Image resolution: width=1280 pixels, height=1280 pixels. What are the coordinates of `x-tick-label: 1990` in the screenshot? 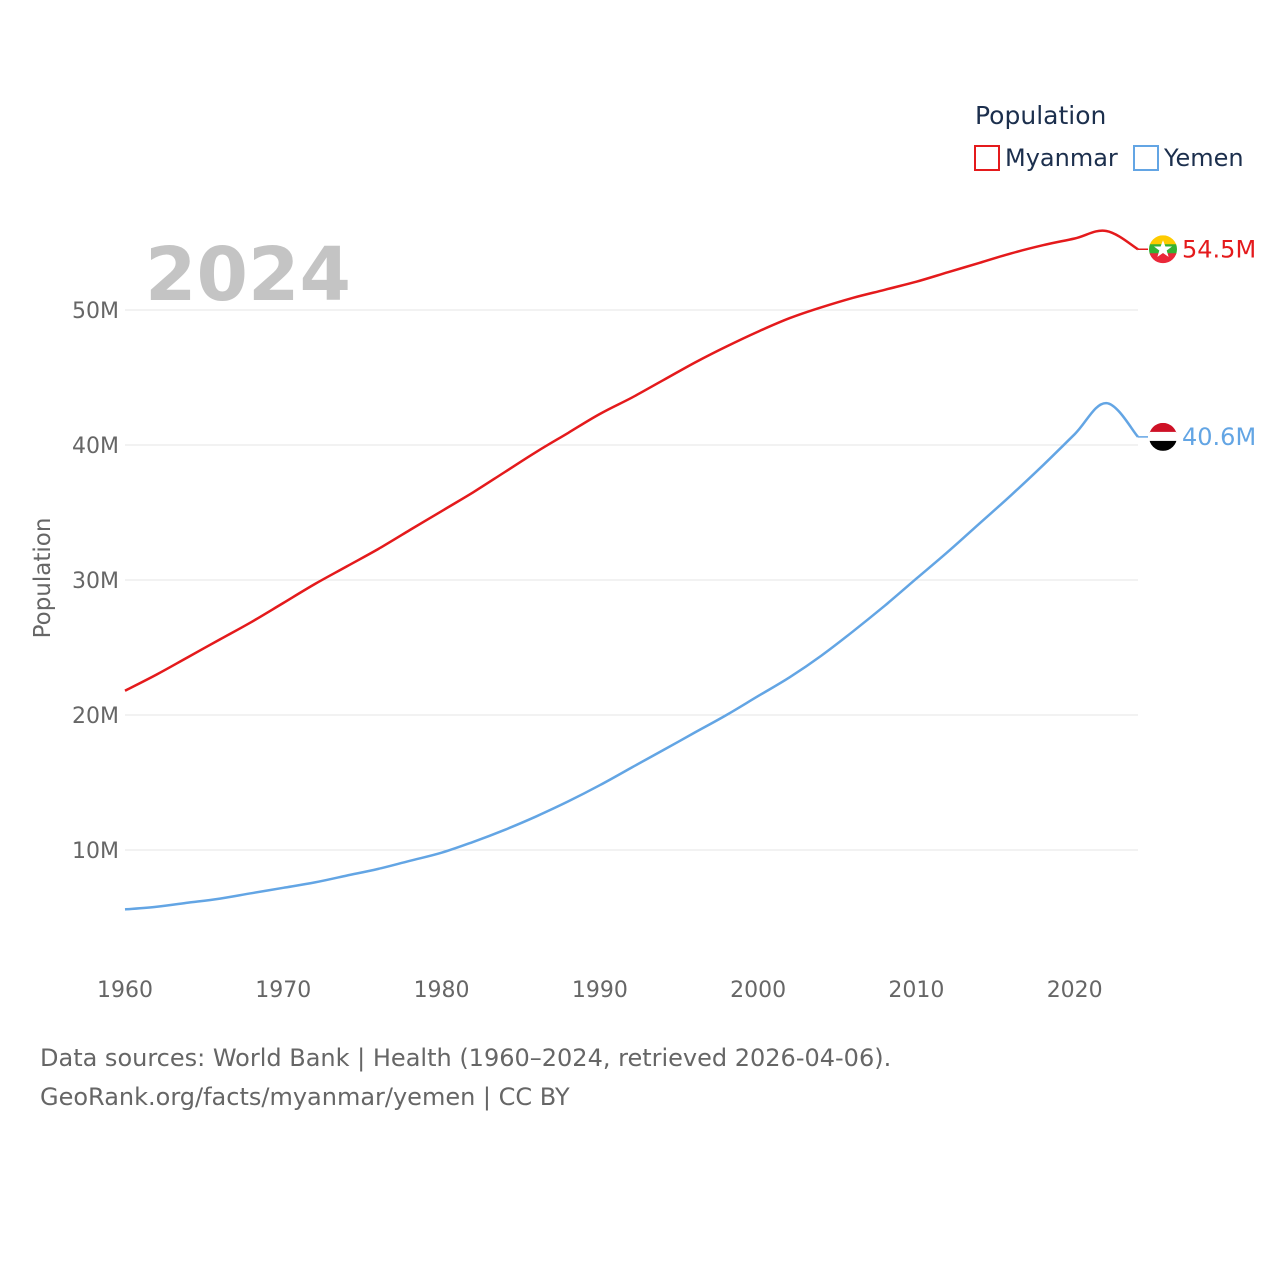 It's located at (600, 990).